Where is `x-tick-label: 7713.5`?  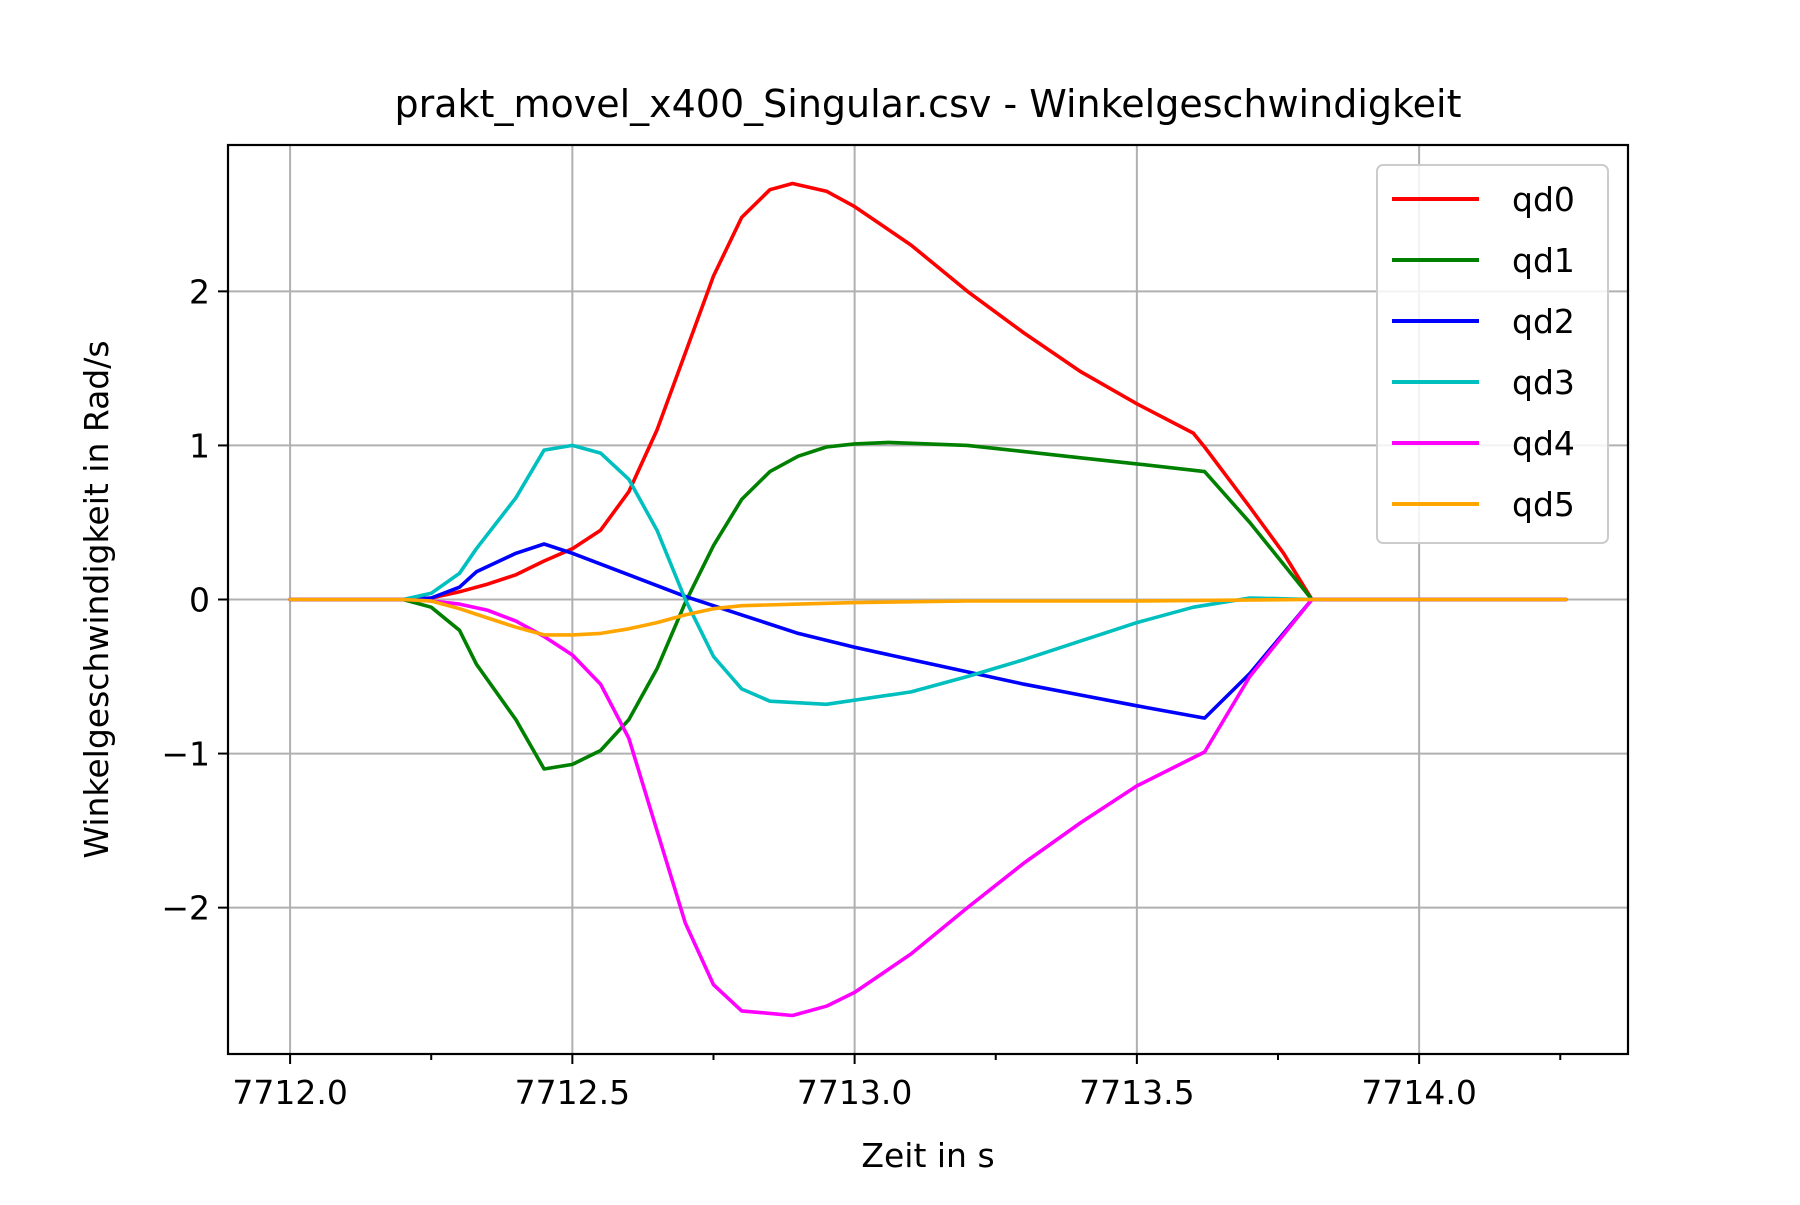
x-tick-label: 7713.5 is located at coordinates (1136, 1092).